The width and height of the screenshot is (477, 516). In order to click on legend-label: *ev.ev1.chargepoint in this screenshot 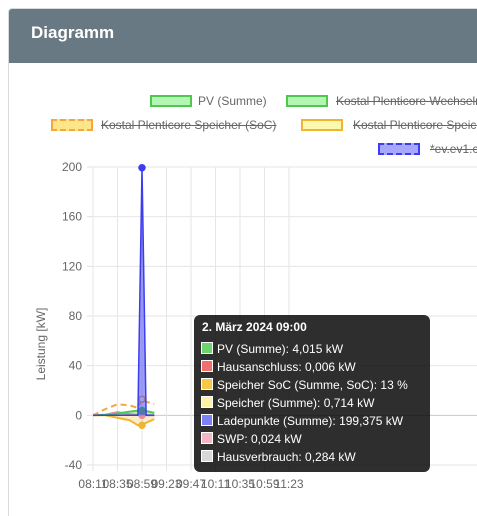, I will do `click(453, 149)`.